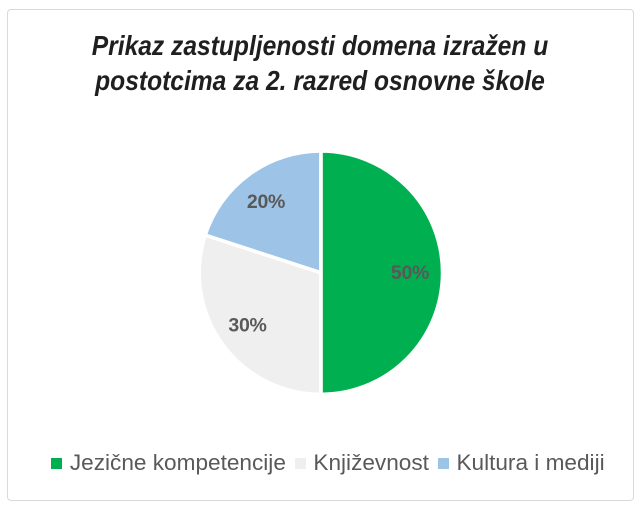 This screenshot has width=640, height=507. What do you see at coordinates (247, 326) in the screenshot?
I see `svg-text: 30%` at bounding box center [247, 326].